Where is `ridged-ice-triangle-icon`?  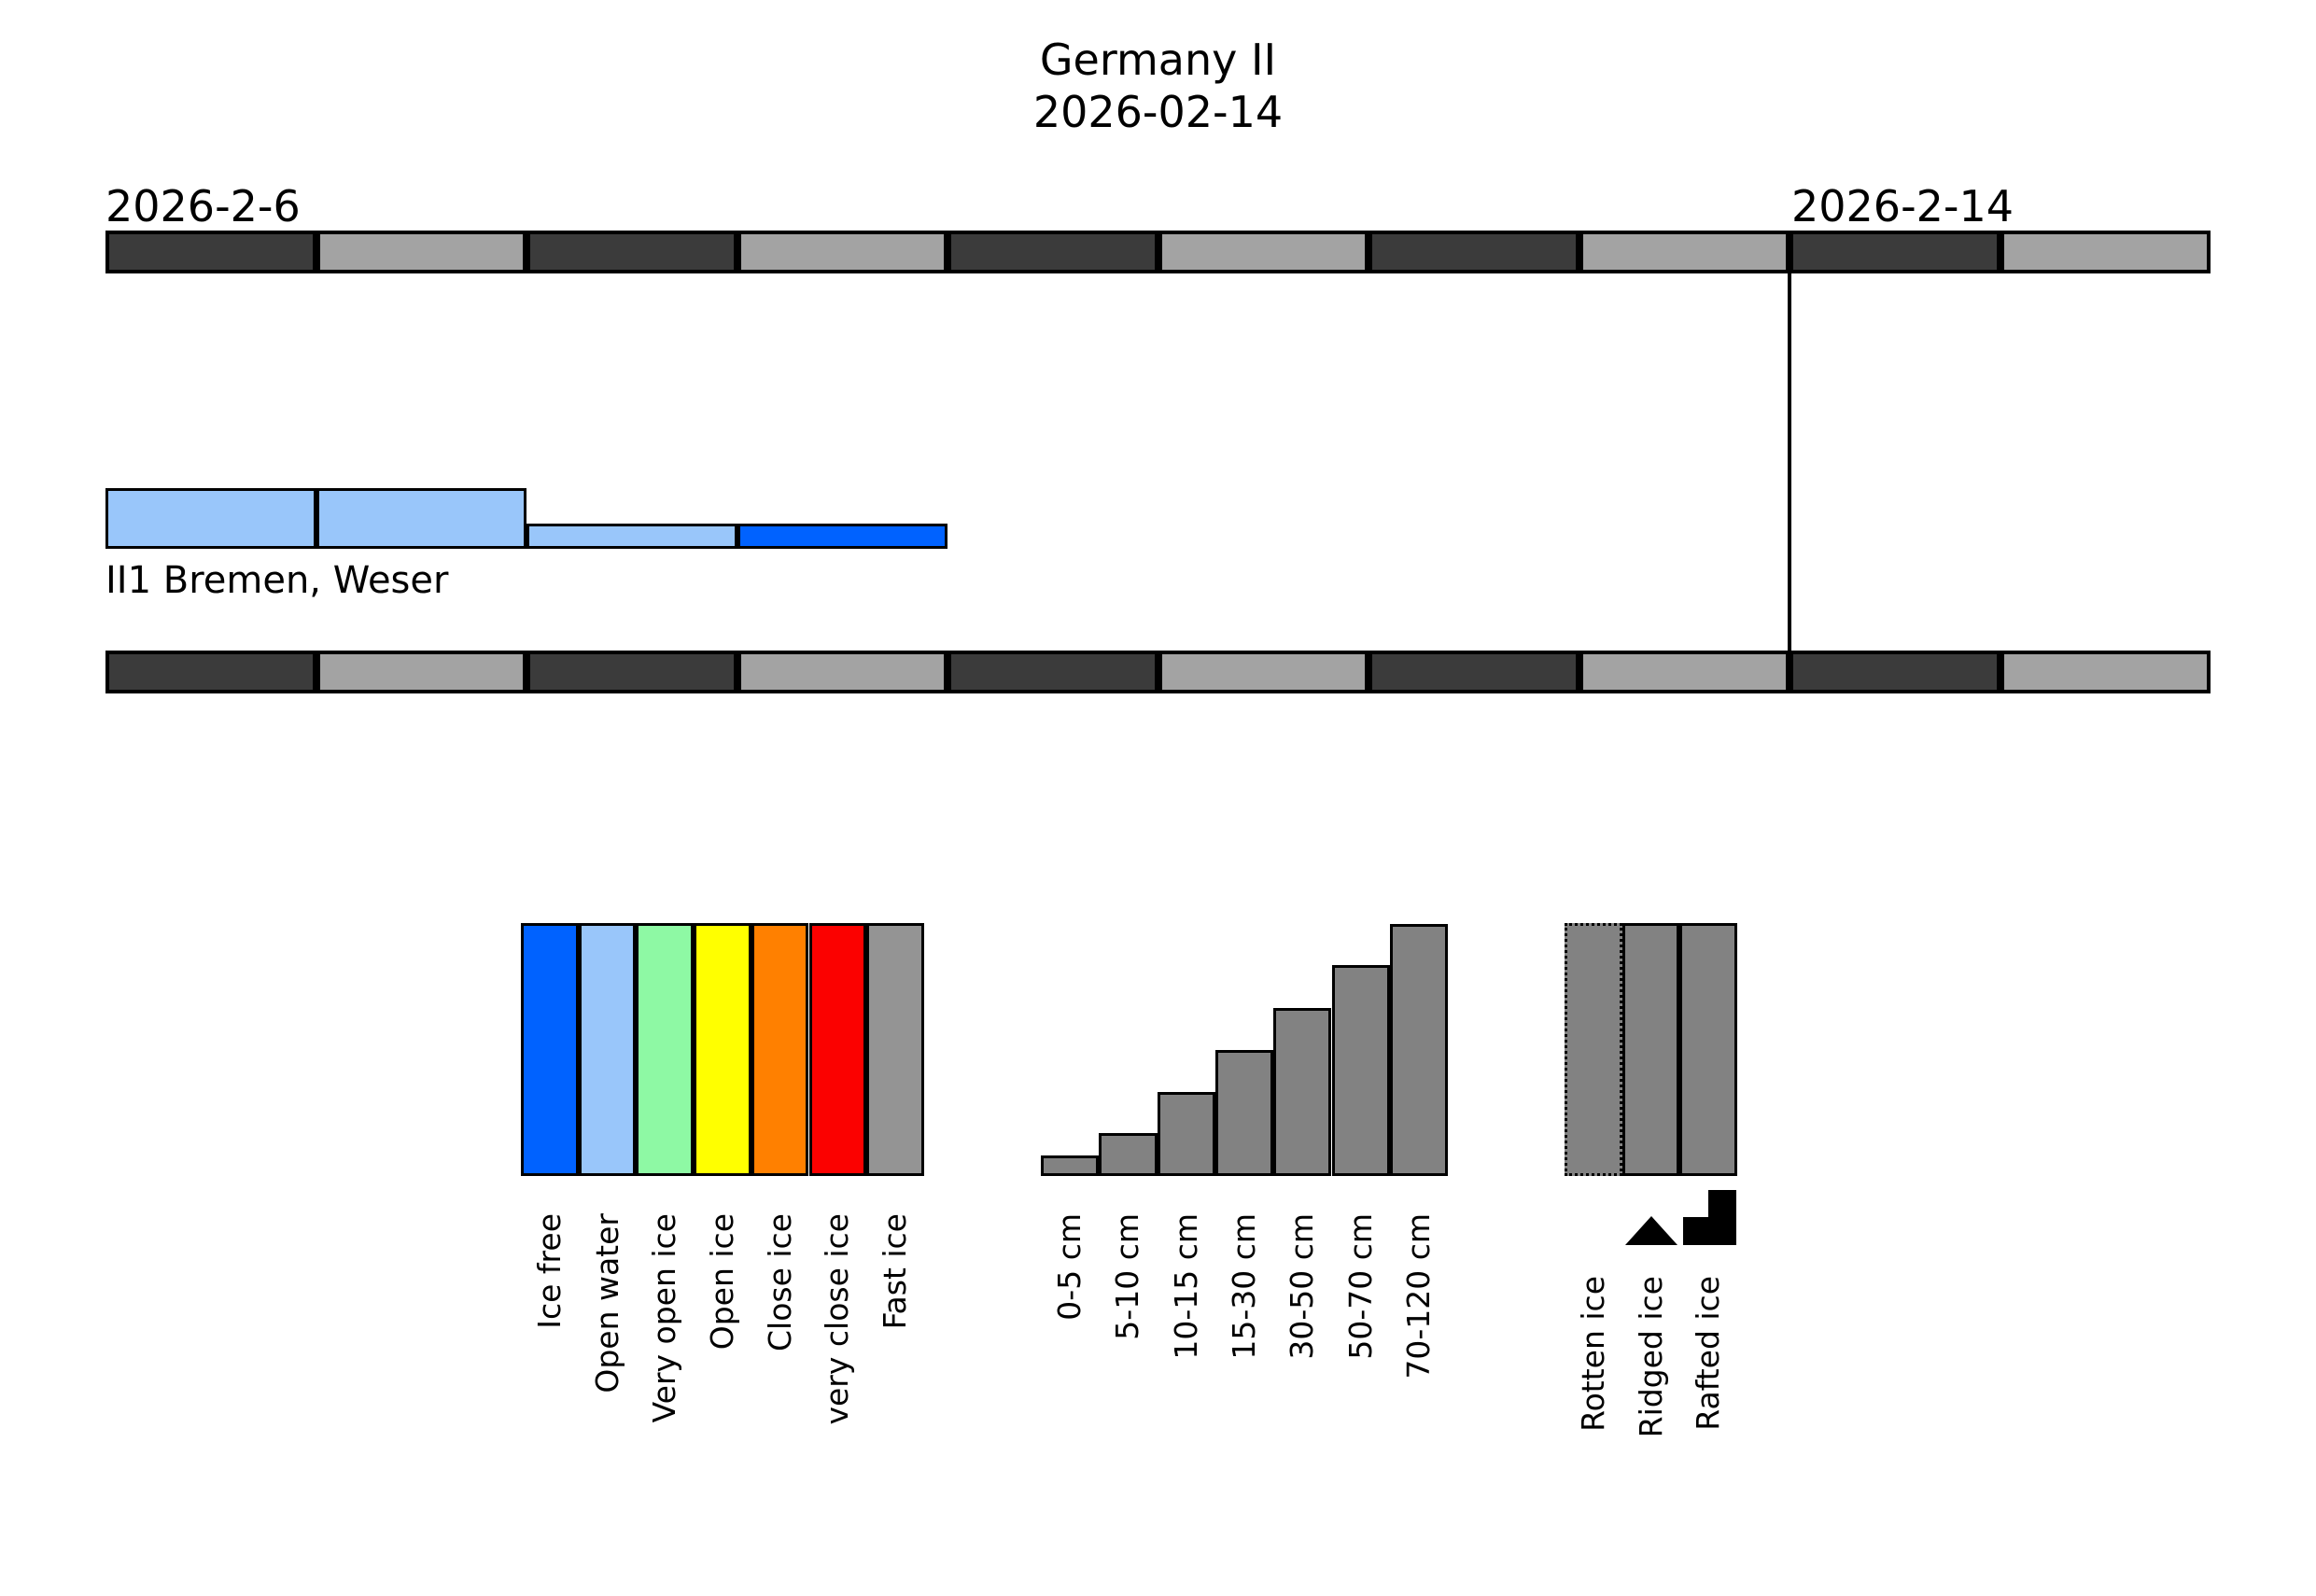 ridged-ice-triangle-icon is located at coordinates (1651, 1230).